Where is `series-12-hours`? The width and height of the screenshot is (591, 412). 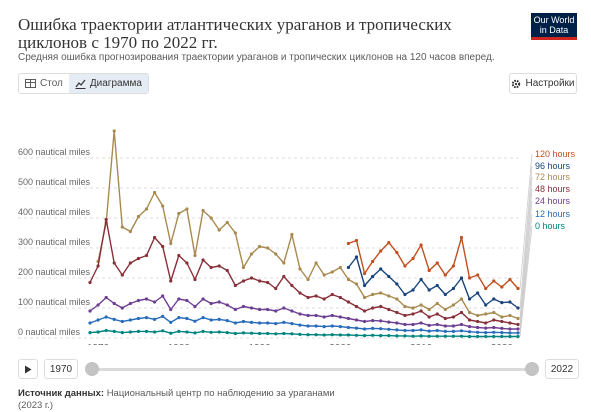
series-12-hours is located at coordinates (304, 324).